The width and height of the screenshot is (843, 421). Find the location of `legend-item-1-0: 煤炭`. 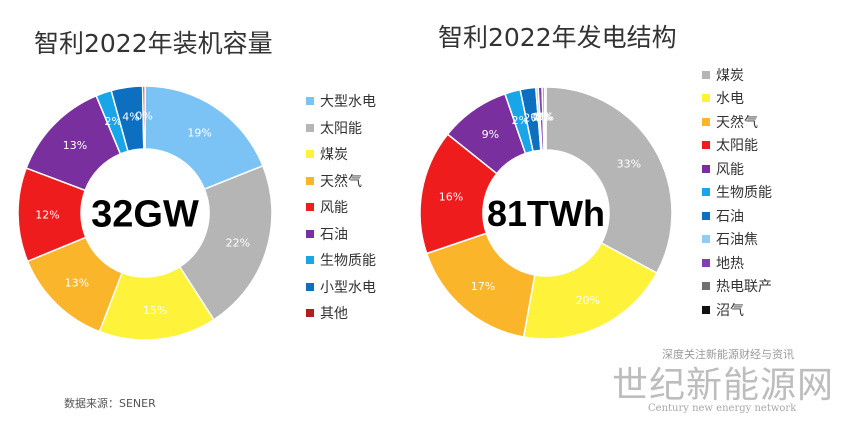

legend-item-1-0: 煤炭 is located at coordinates (737, 75).